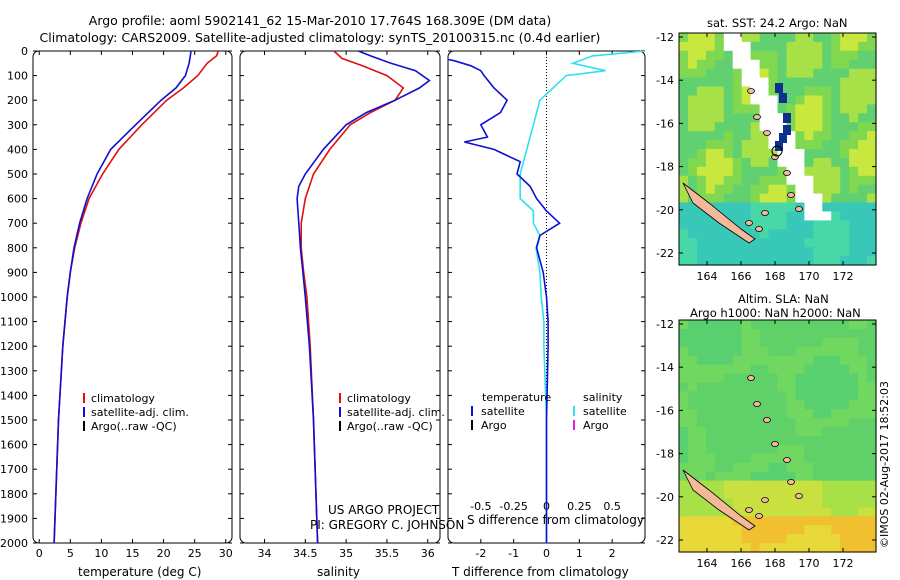 This screenshot has width=900, height=580. What do you see at coordinates (777, 149) in the screenshot?
I see `sst-map-frame` at bounding box center [777, 149].